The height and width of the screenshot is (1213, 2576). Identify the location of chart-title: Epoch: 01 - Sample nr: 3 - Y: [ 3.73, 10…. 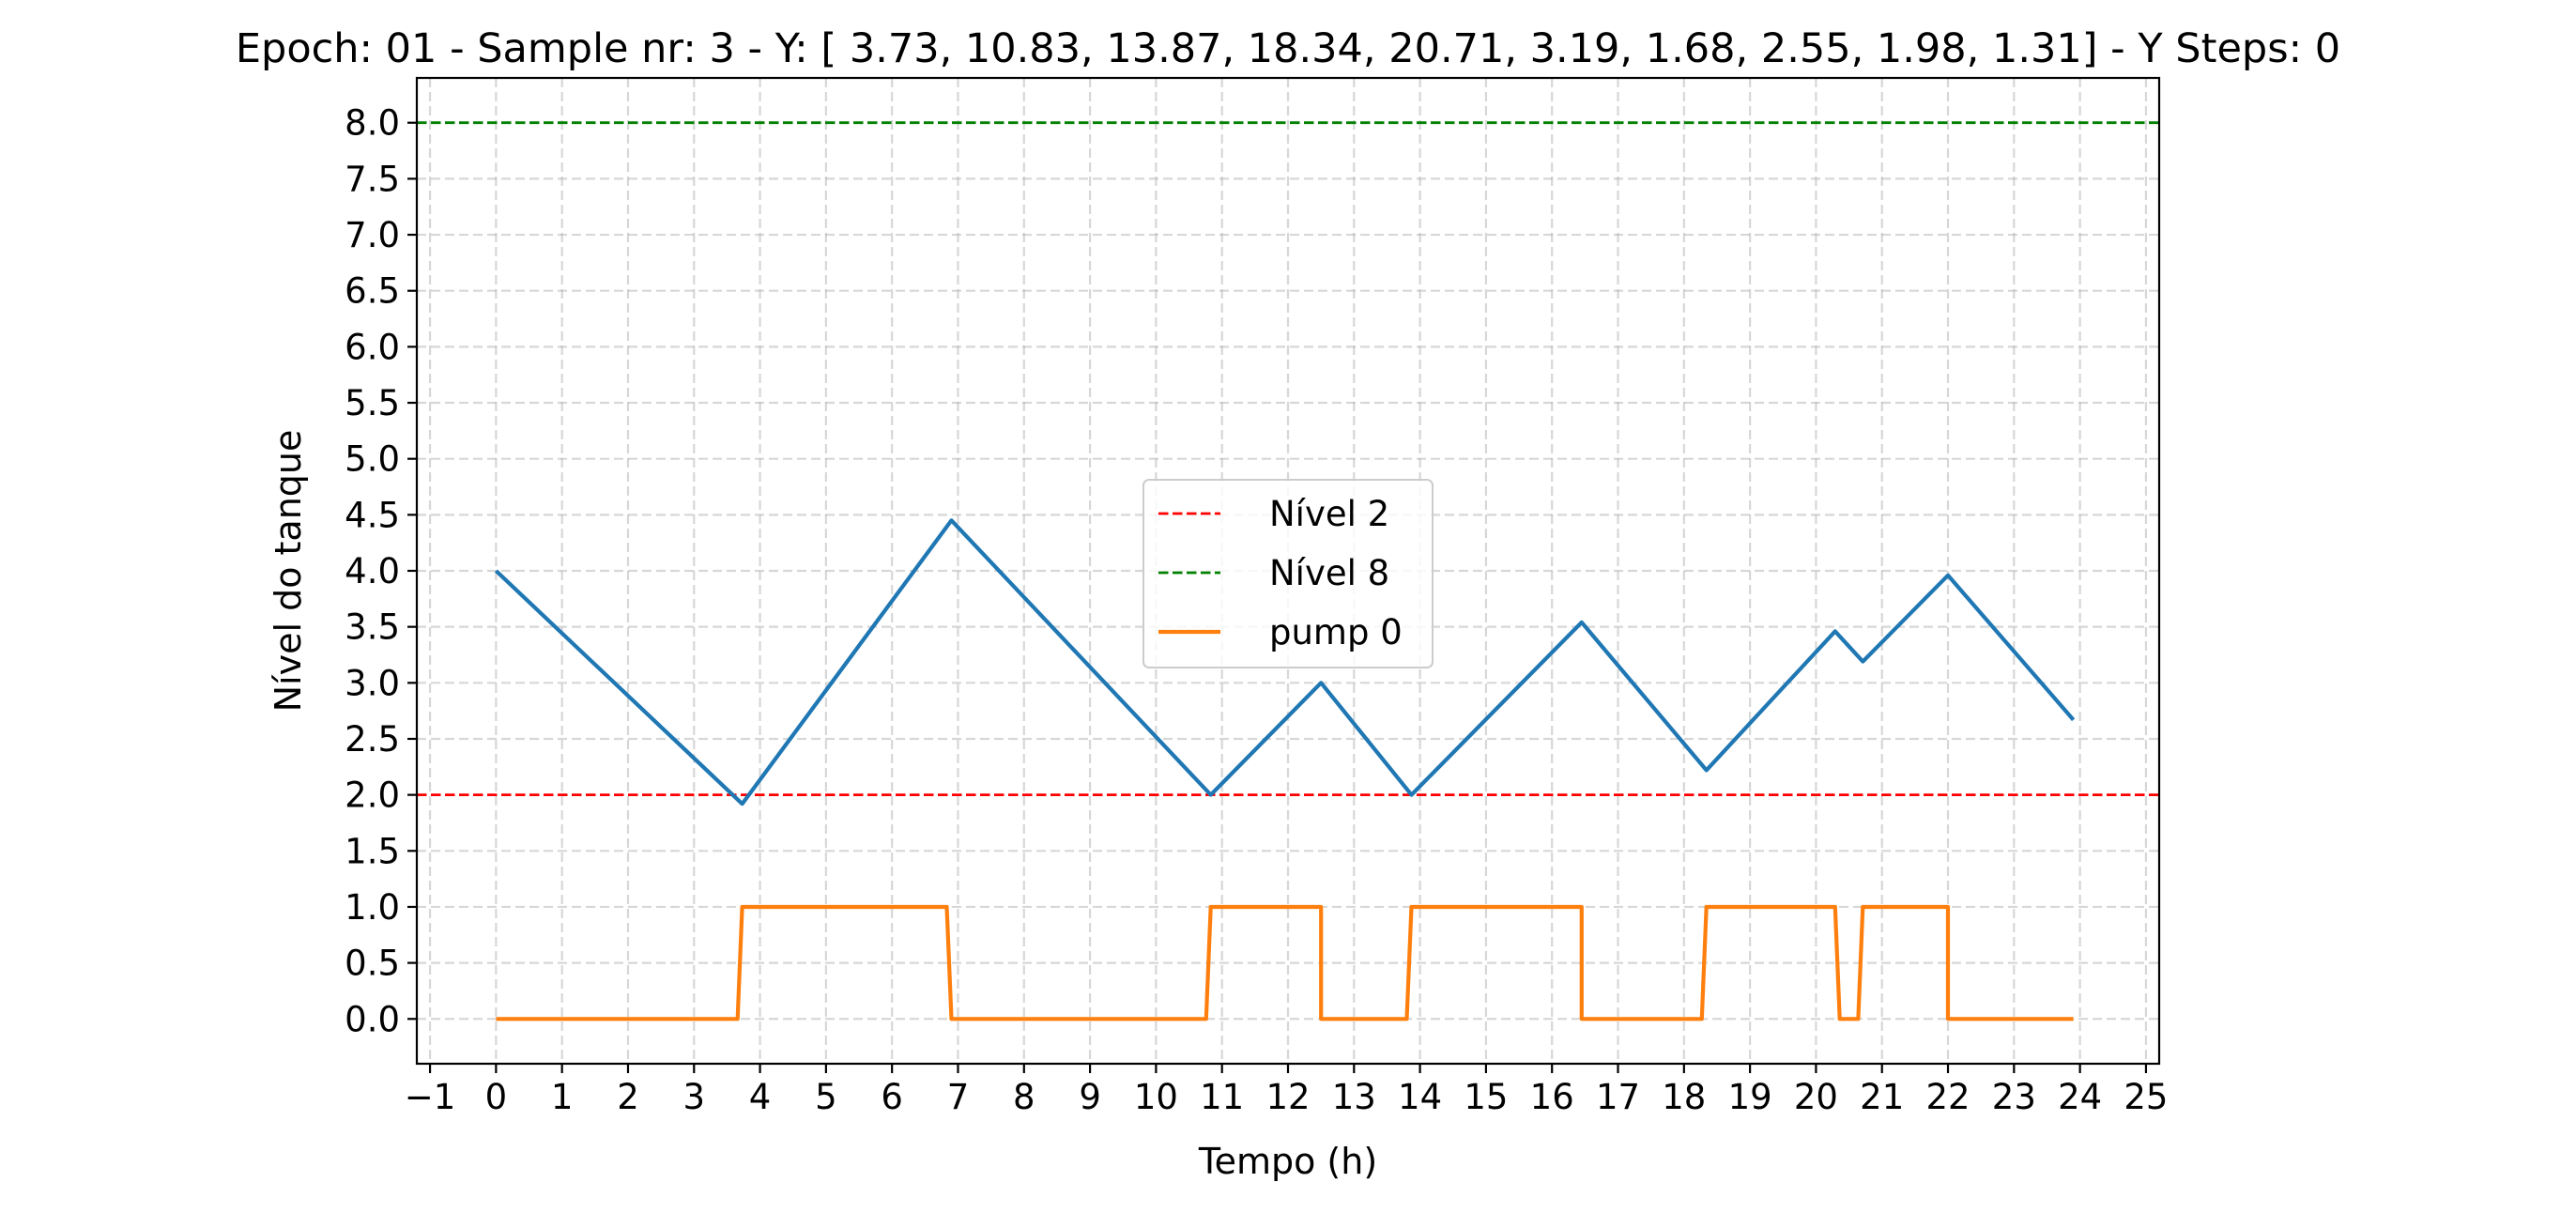
(1288, 48).